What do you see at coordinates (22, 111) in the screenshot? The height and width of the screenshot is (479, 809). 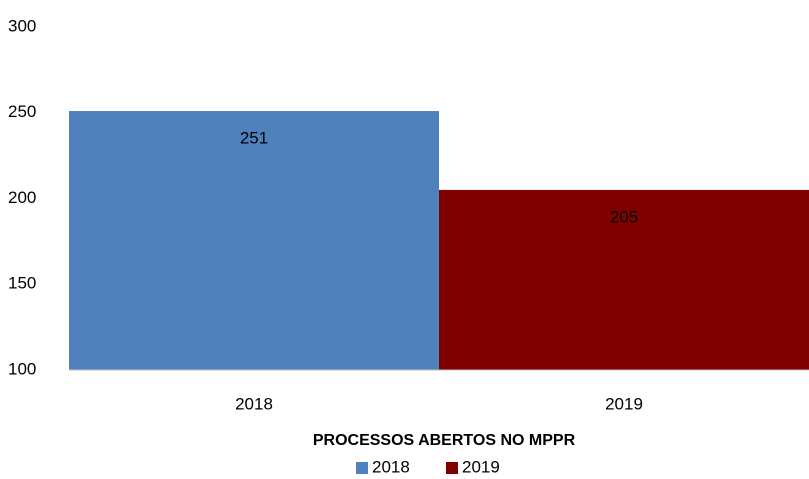 I see `y-tick-label: 250` at bounding box center [22, 111].